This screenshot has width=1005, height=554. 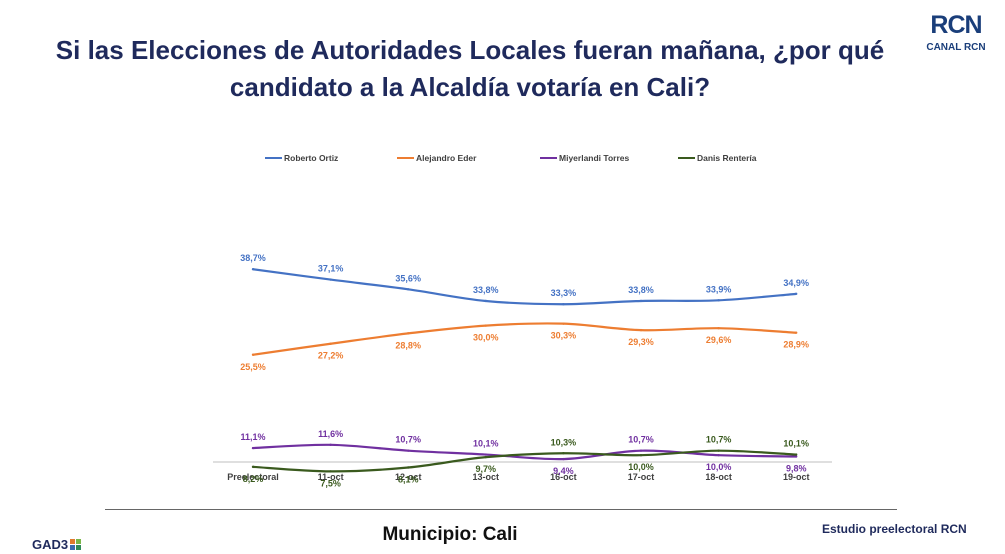 I want to click on cube-icon, so click(x=76, y=544).